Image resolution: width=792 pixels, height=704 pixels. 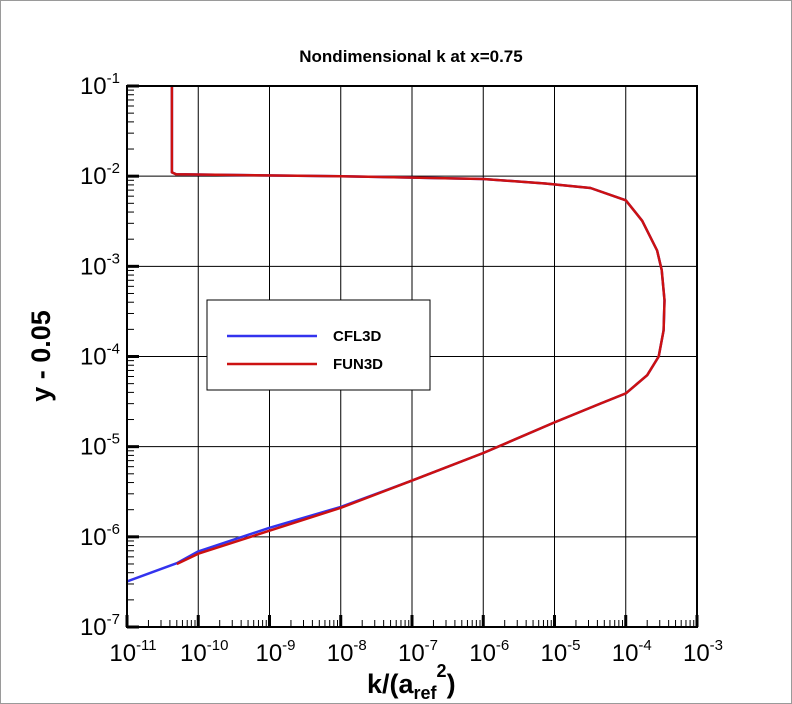 I want to click on x-tick-label: 10⁻⁷, so click(x=418, y=652).